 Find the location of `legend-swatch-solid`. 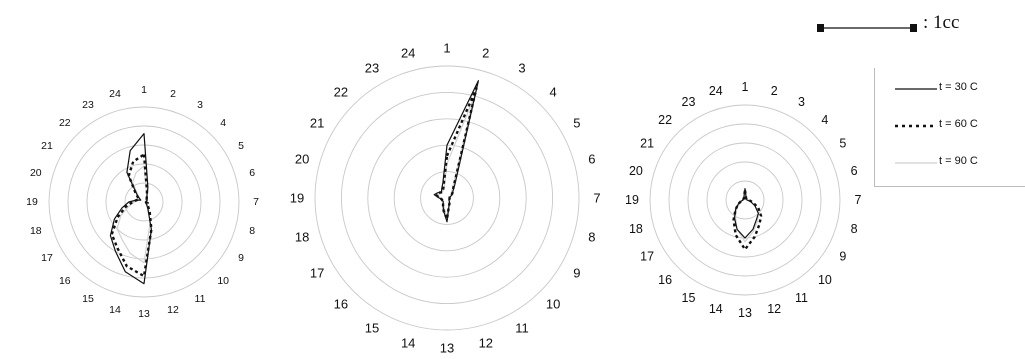

legend-swatch-solid is located at coordinates (916, 89).